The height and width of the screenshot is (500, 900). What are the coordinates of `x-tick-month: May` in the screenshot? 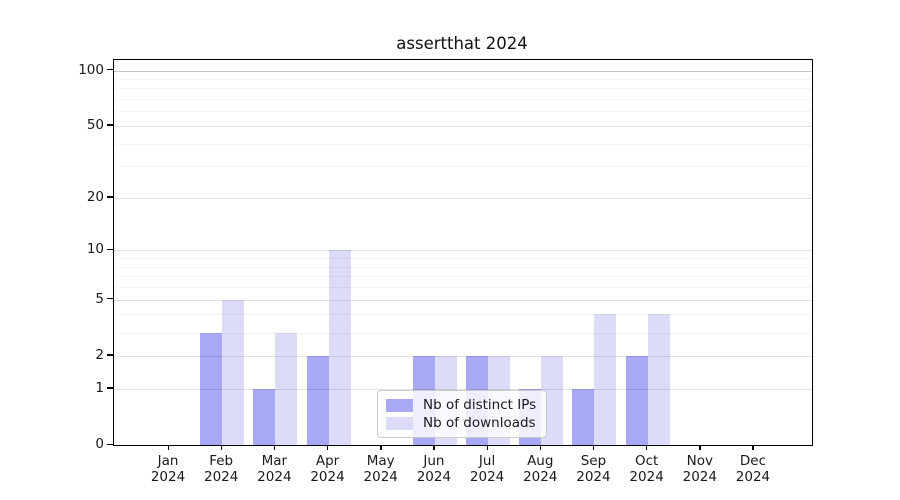 It's located at (380, 461).